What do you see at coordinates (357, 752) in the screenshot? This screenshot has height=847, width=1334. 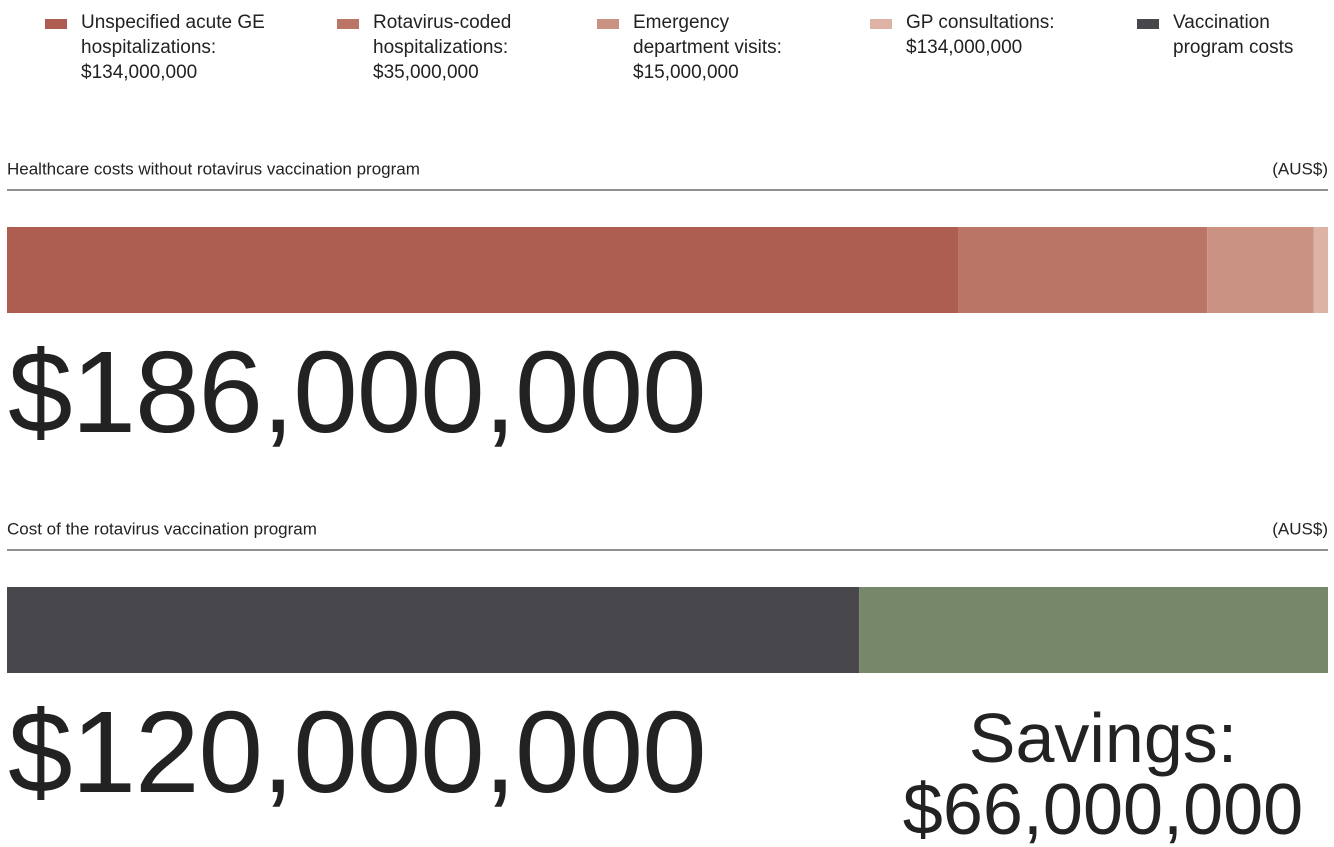 I see `total-label: $120,000,000` at bounding box center [357, 752].